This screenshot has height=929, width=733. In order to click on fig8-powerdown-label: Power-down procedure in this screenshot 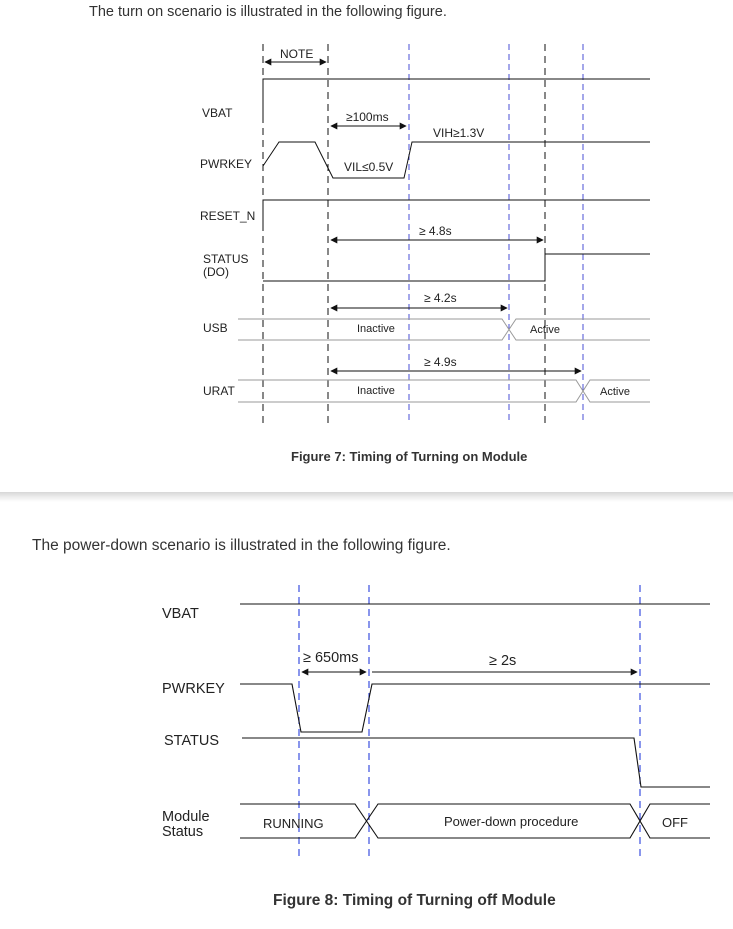, I will do `click(511, 821)`.